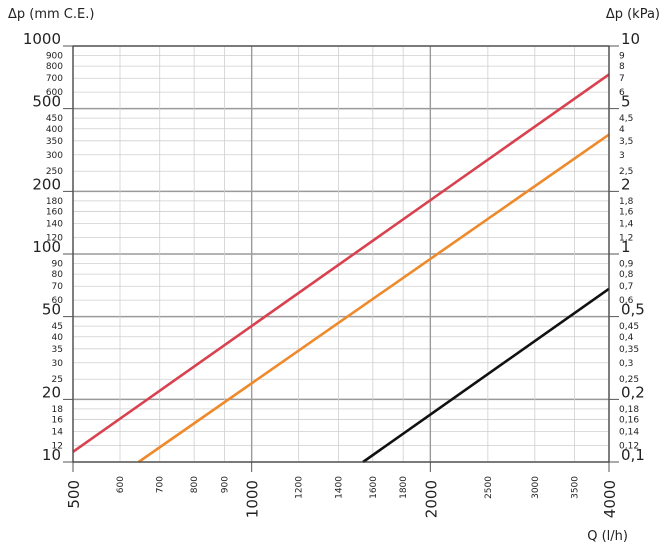  Describe the element at coordinates (74, 494) in the screenshot. I see `x-tick-label-major: 500` at that location.